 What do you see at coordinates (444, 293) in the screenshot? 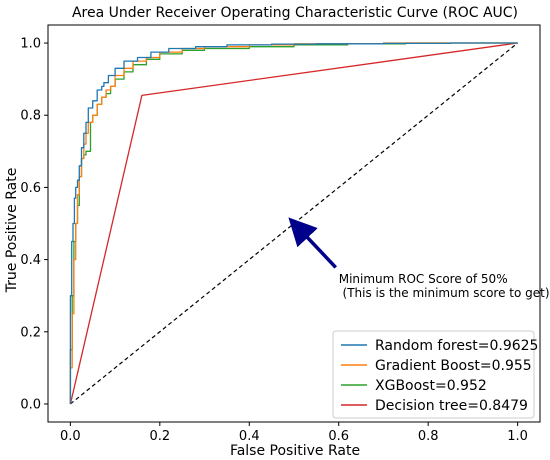
I see `annotation-text-line: (This is the minimum score to get)` at bounding box center [444, 293].